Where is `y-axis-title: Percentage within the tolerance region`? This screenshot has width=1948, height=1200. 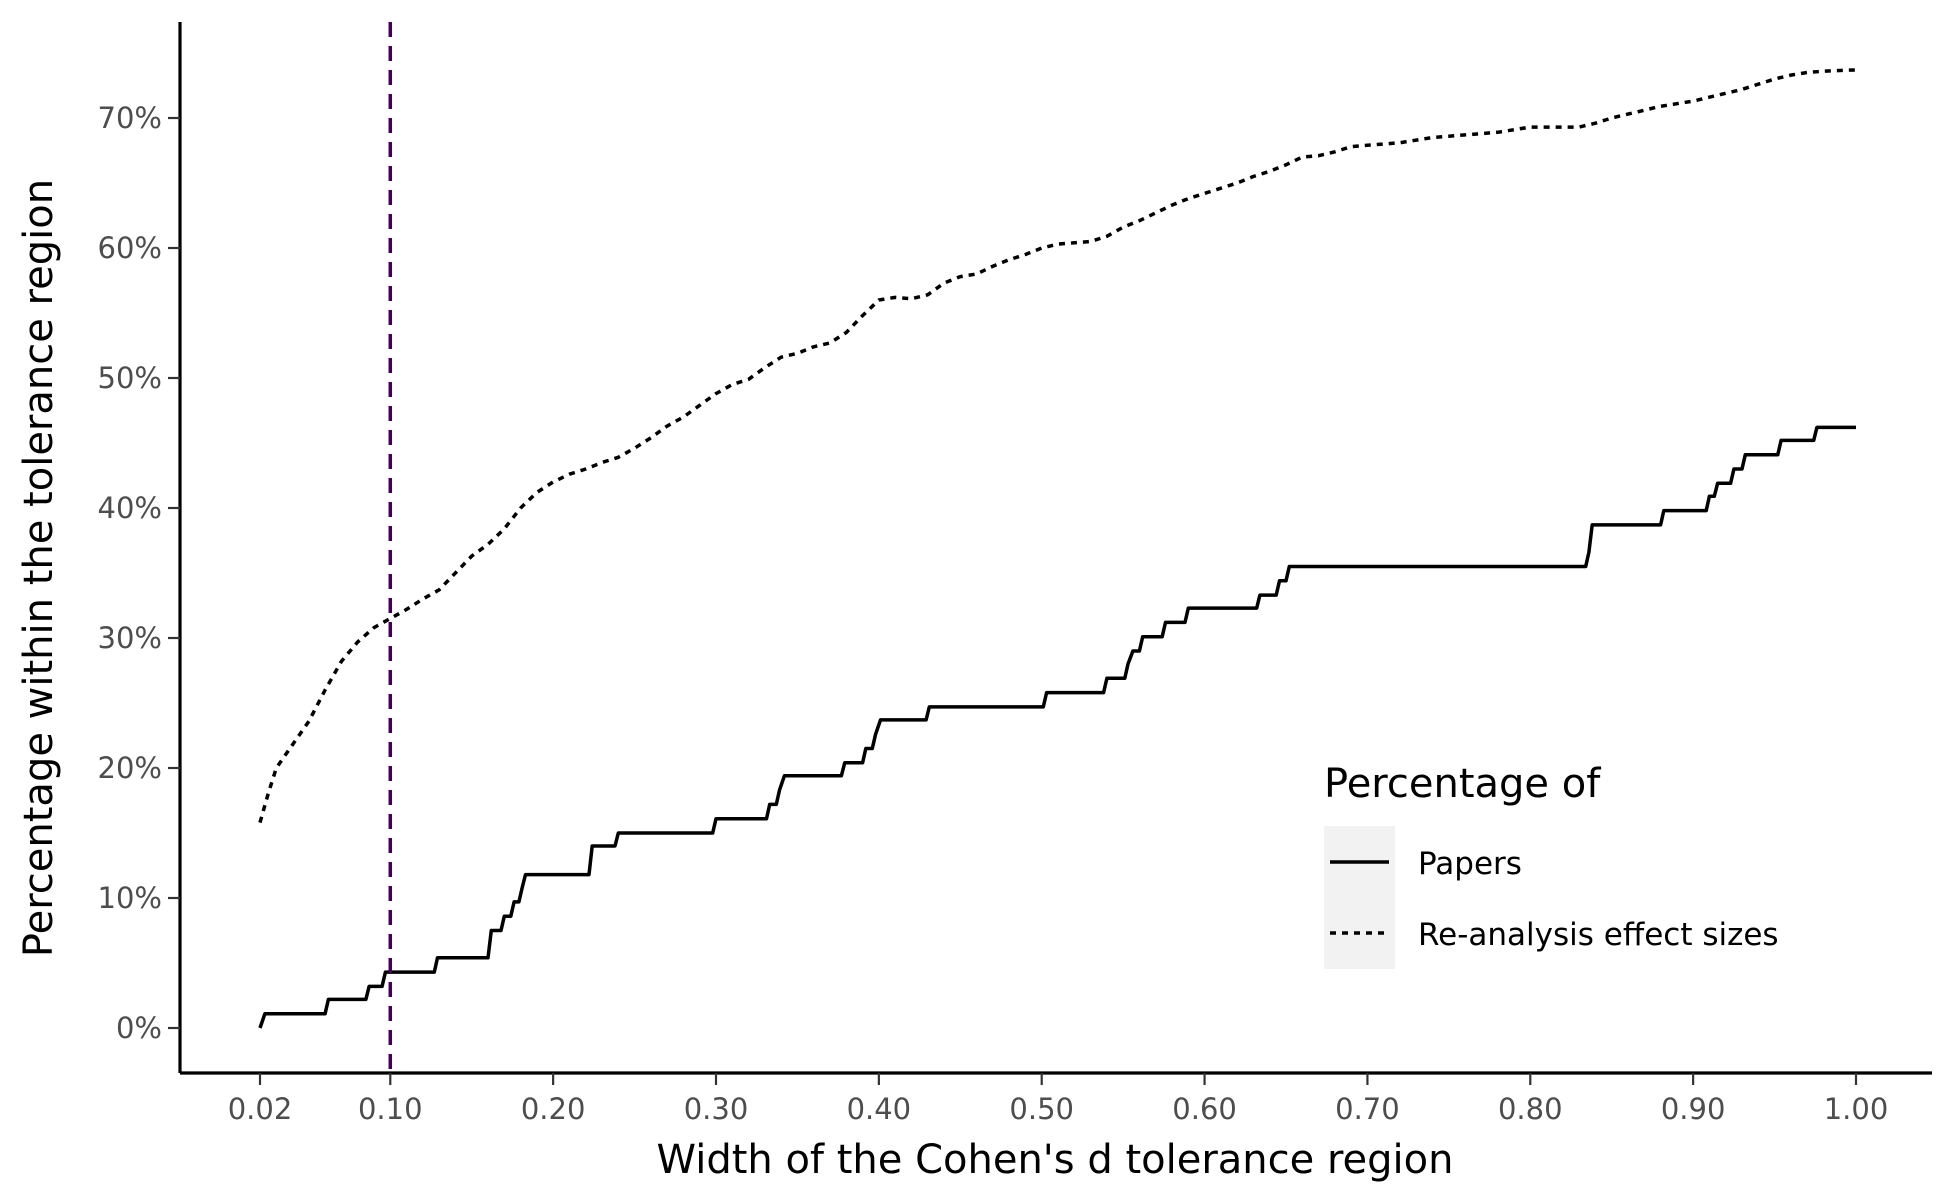
y-axis-title: Percentage within the tolerance region is located at coordinates (39, 568).